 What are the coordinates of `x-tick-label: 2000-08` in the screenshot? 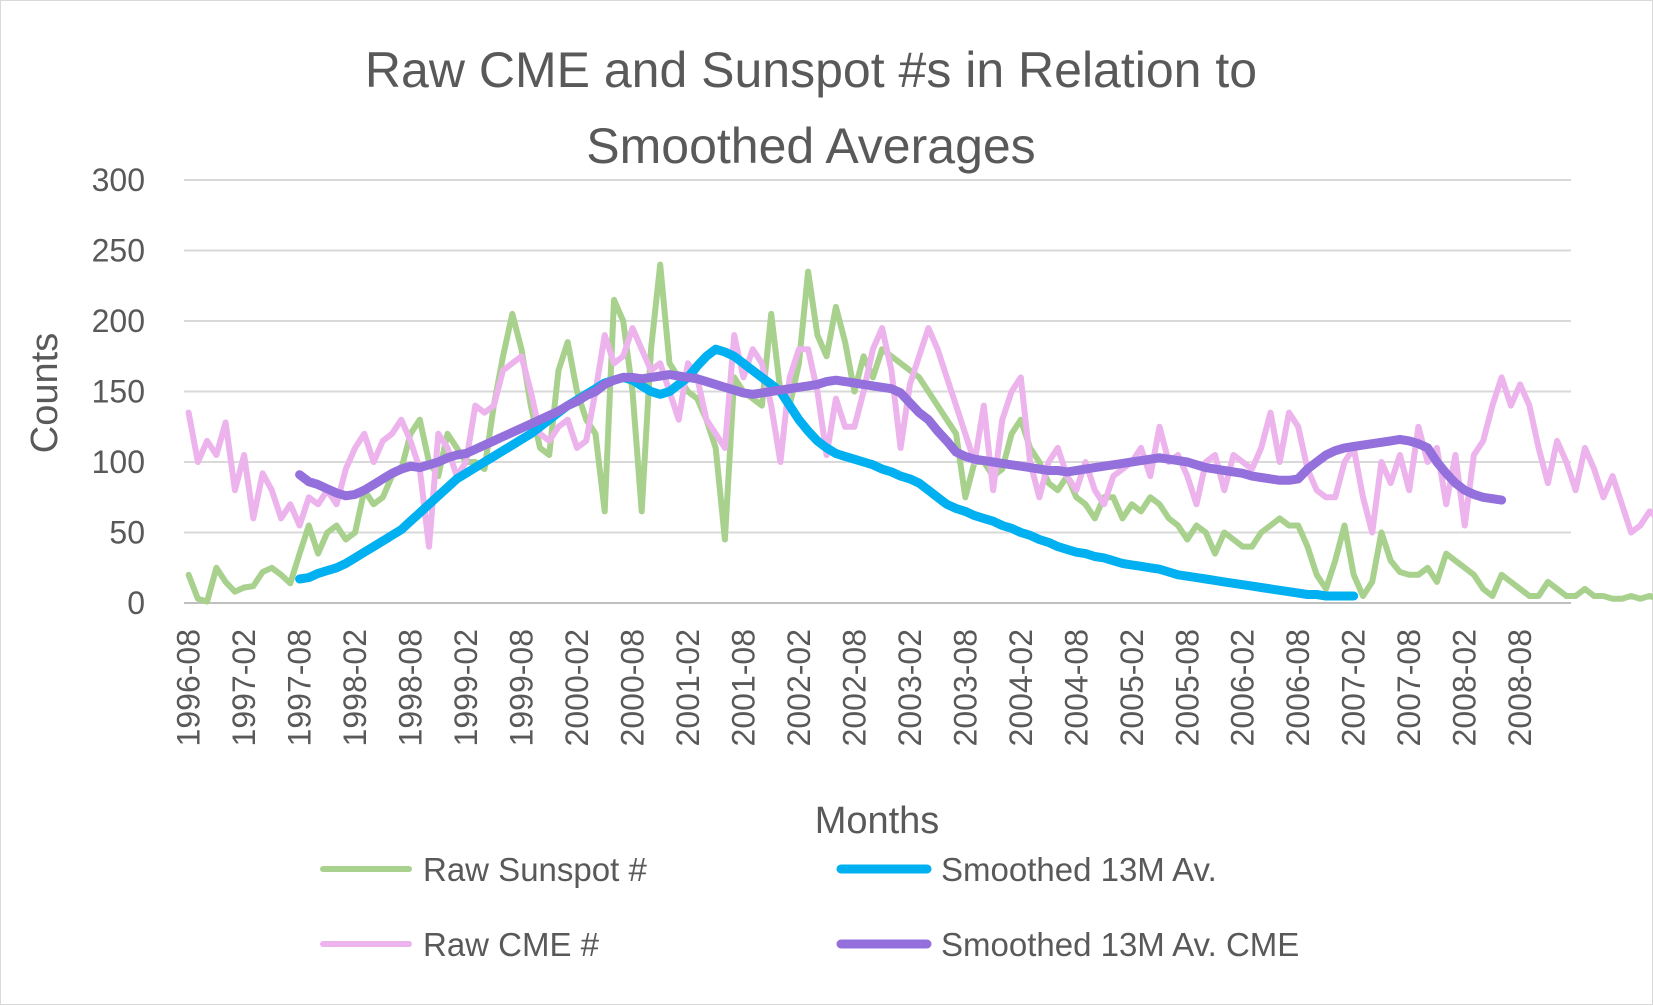 It's located at (632, 687).